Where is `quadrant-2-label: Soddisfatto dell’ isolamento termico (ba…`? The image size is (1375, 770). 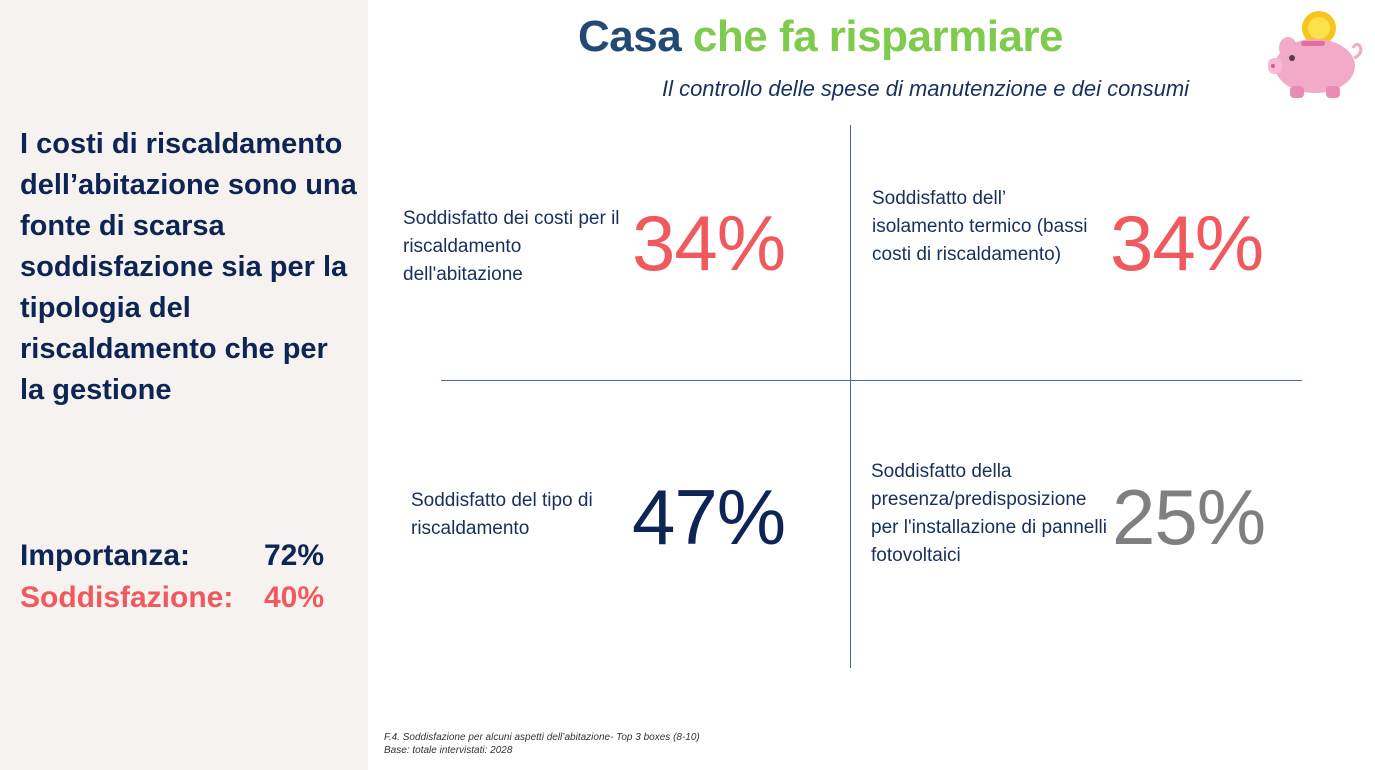 quadrant-2-label: Soddisfatto dell’ isolamento termico (ba… is located at coordinates (980, 226).